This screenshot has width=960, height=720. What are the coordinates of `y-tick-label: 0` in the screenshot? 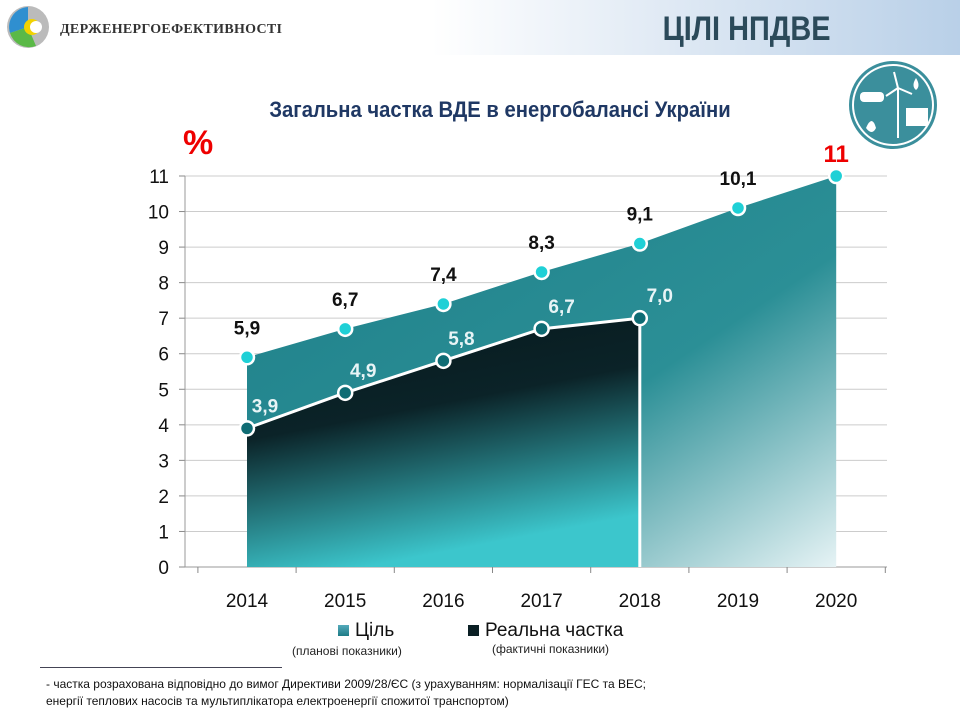 It's located at (163, 568).